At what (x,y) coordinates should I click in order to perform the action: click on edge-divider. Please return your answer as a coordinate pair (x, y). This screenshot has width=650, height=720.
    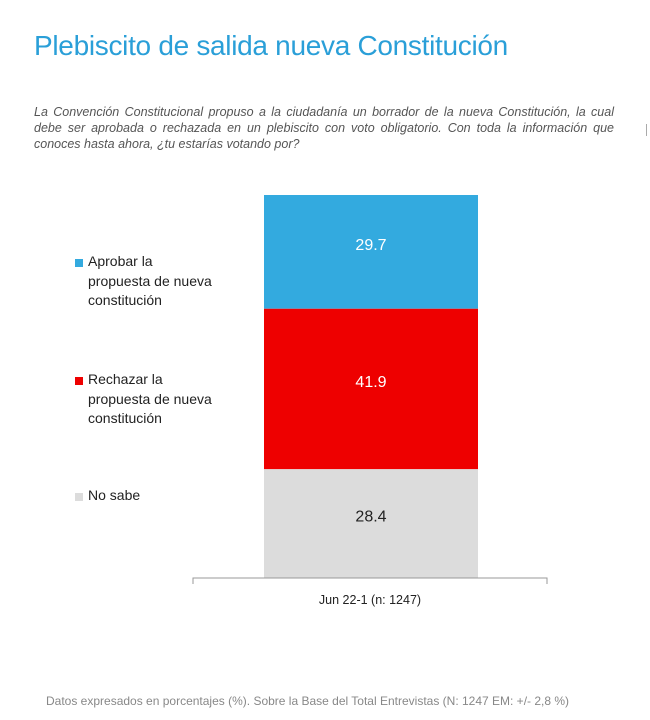
    Looking at the image, I should click on (648, 130).